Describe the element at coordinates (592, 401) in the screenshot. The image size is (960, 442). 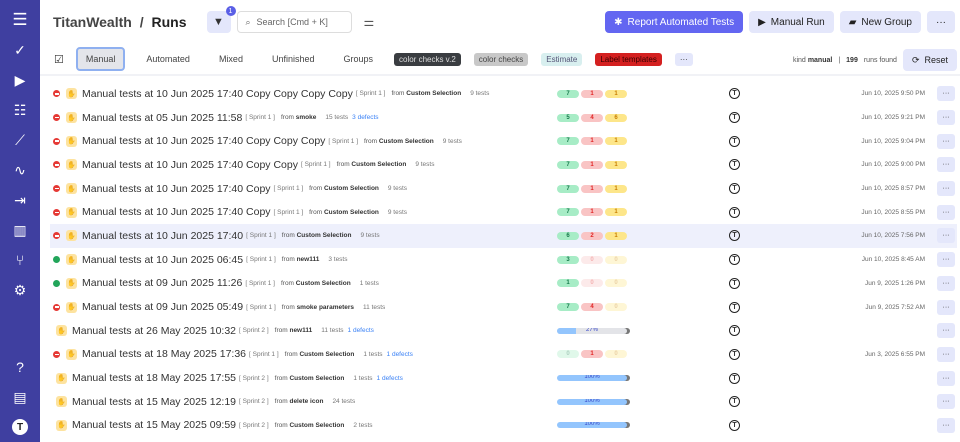
I see `progress-fill` at that location.